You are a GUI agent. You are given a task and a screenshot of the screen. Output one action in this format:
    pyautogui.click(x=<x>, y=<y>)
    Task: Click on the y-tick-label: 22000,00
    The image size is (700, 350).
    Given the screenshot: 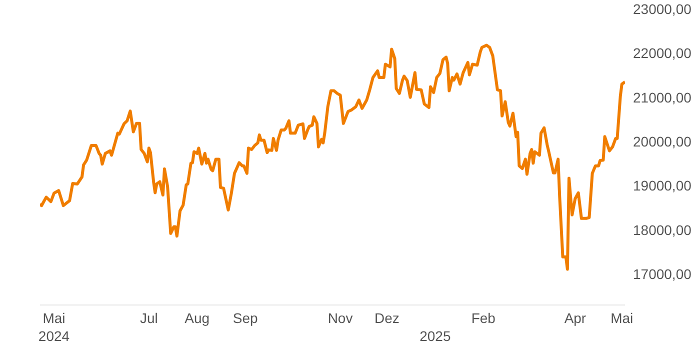 What is the action you would take?
    pyautogui.click(x=662, y=53)
    